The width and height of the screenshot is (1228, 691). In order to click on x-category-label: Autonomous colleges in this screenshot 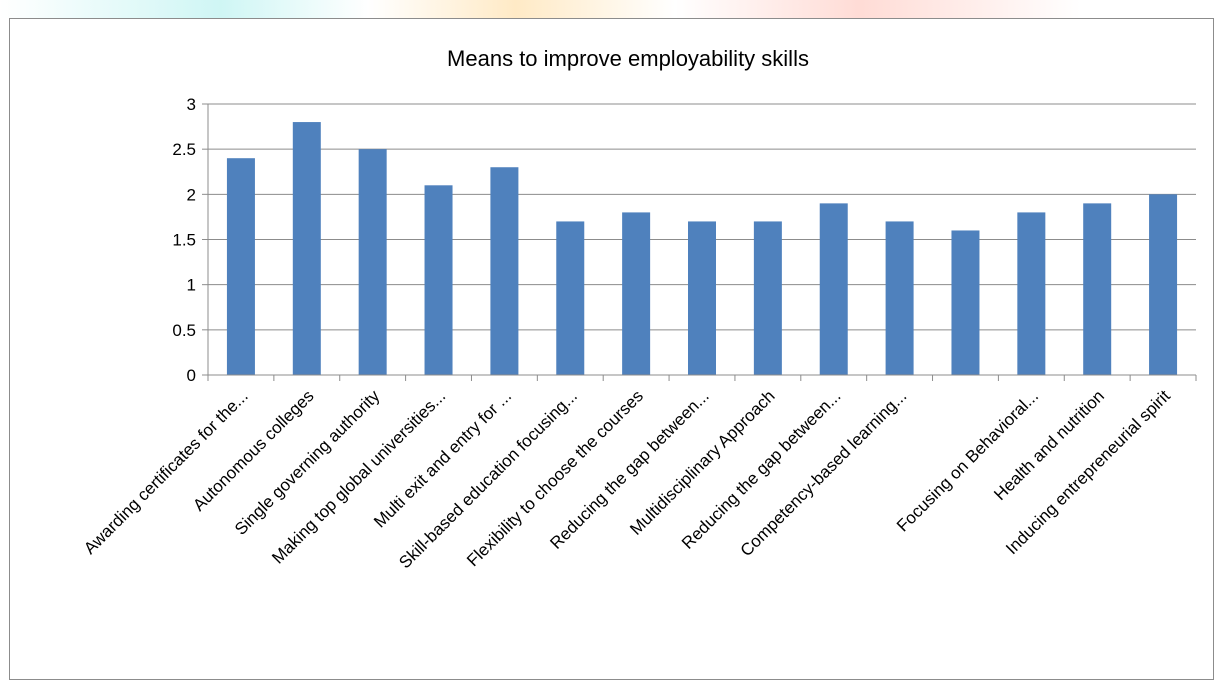, I will do `click(253, 450)`.